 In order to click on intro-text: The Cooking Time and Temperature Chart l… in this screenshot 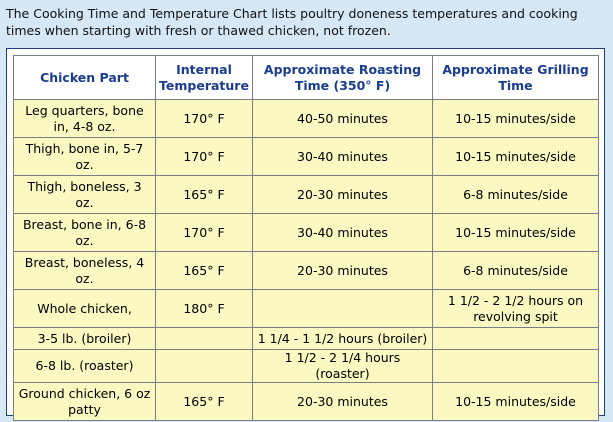, I will do `click(292, 22)`.